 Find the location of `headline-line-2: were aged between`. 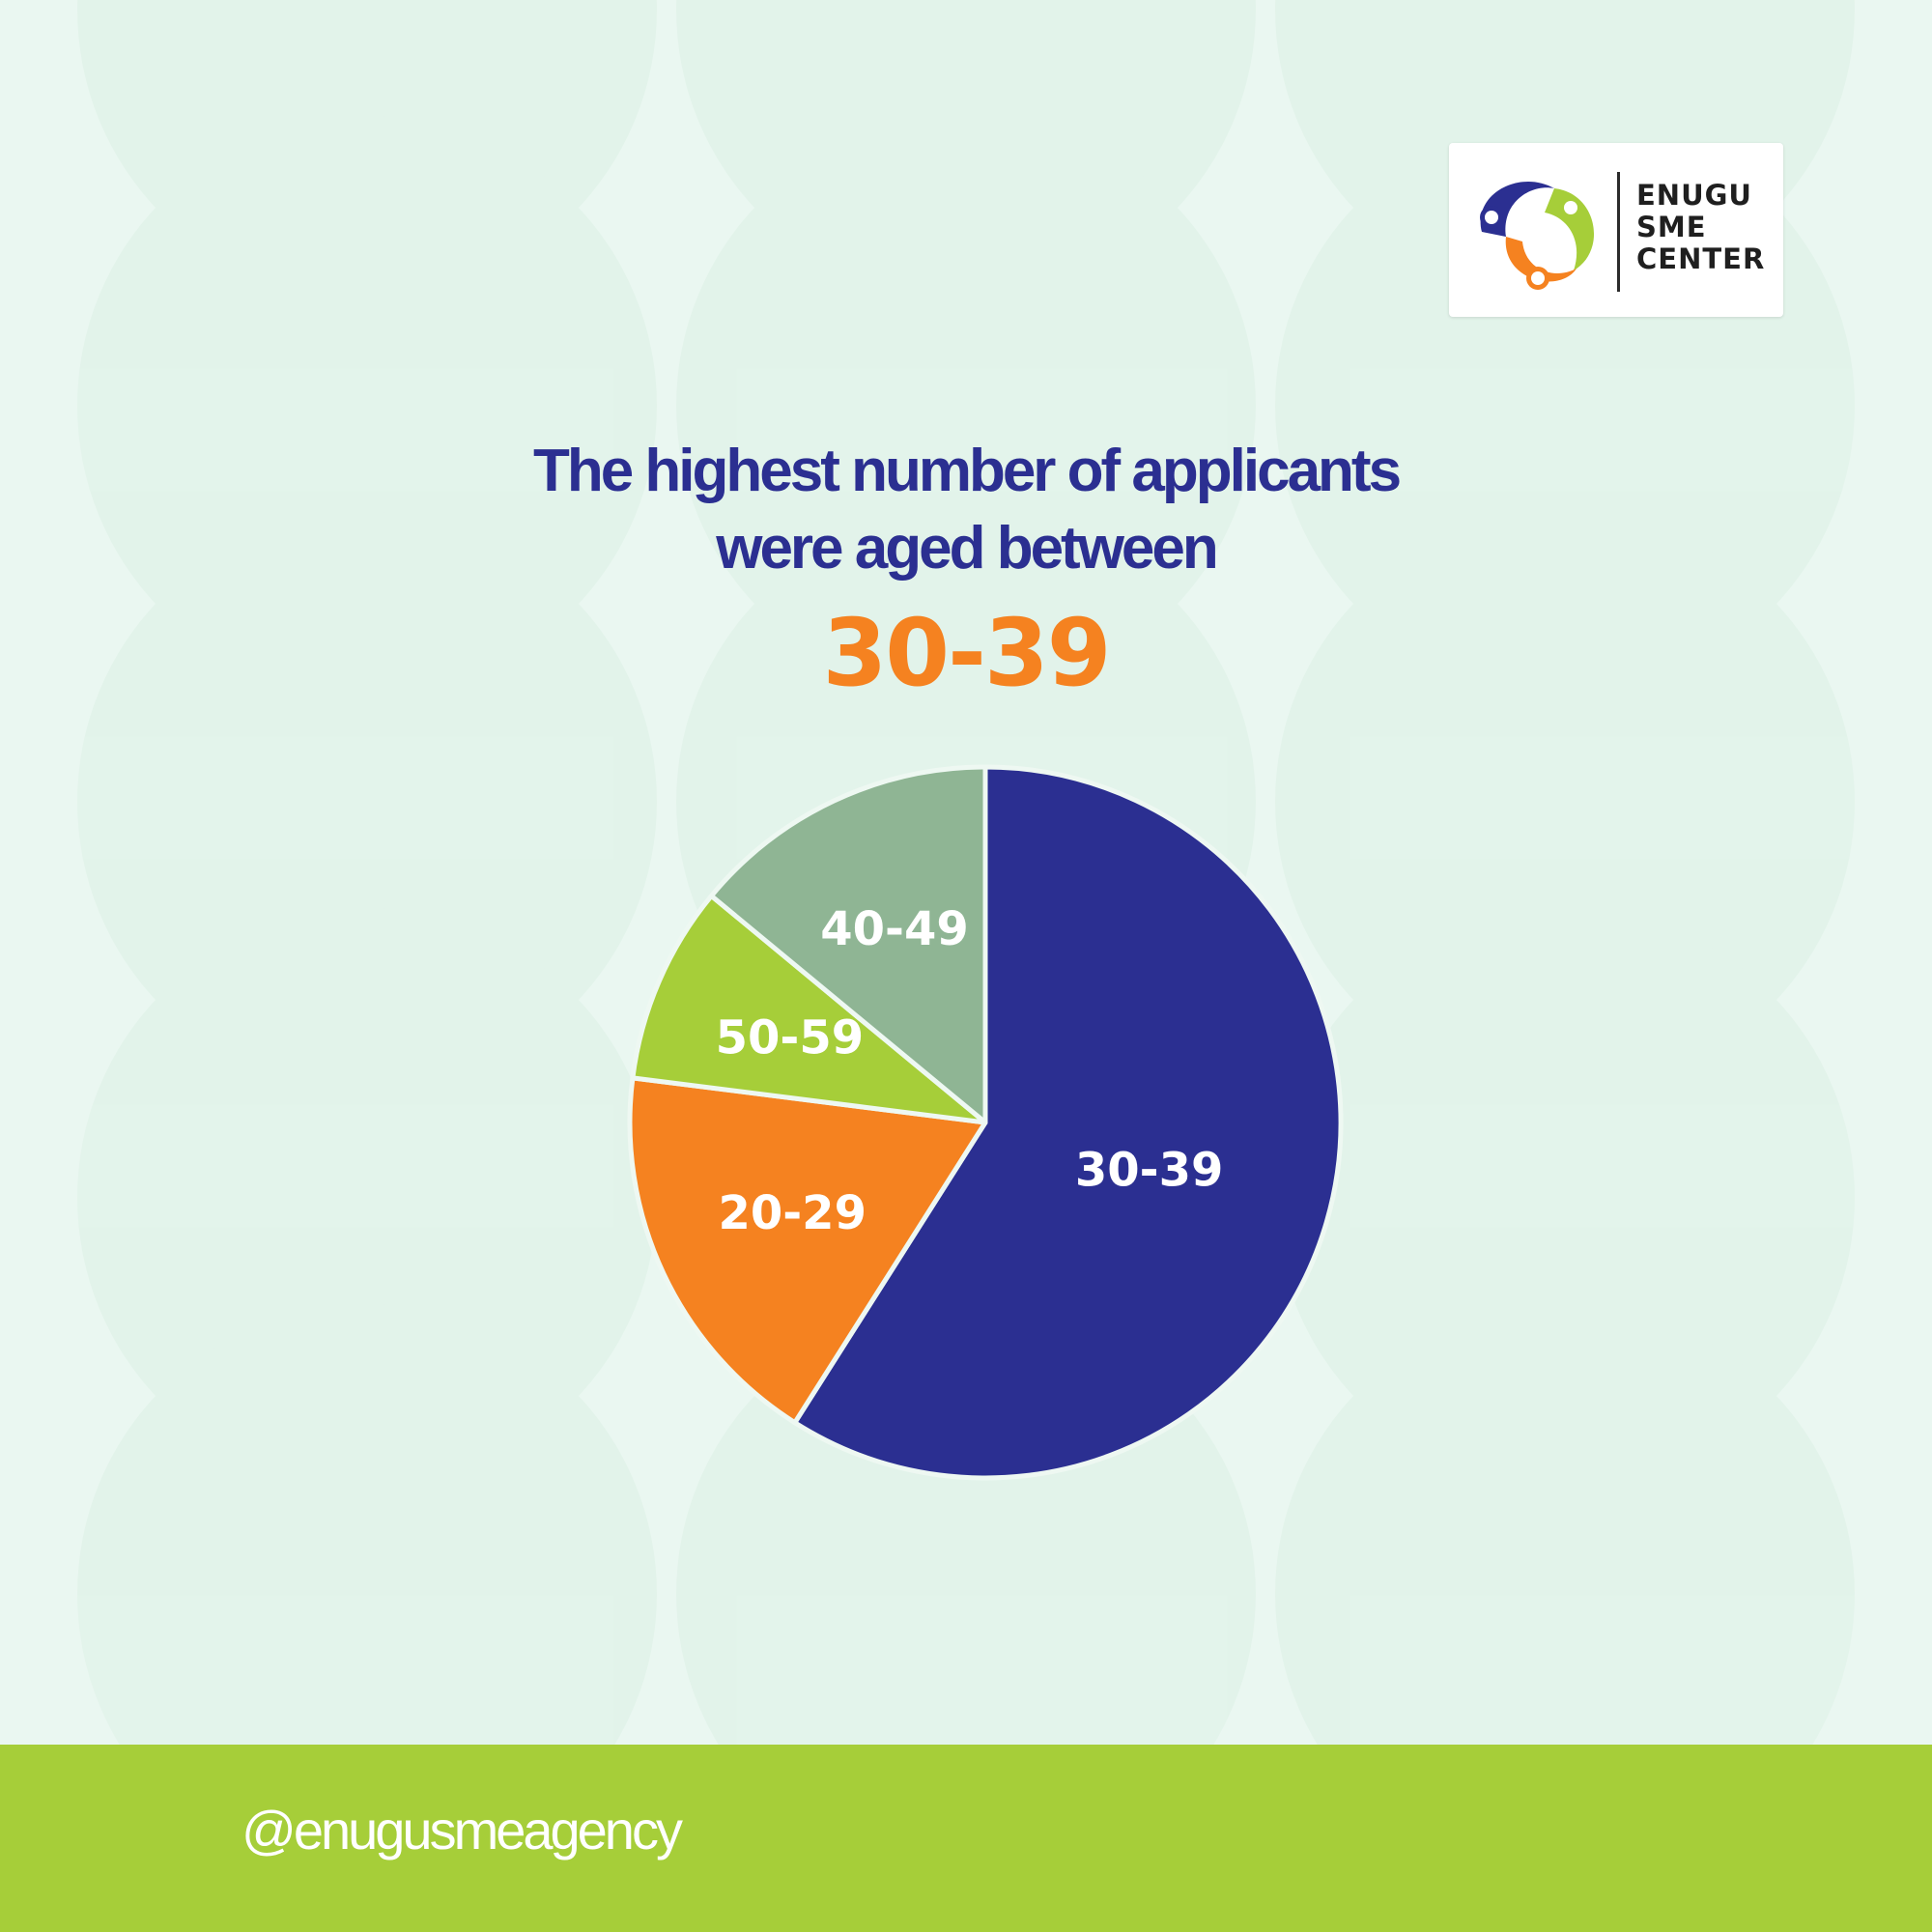

headline-line-2: were aged between is located at coordinates (967, 548).